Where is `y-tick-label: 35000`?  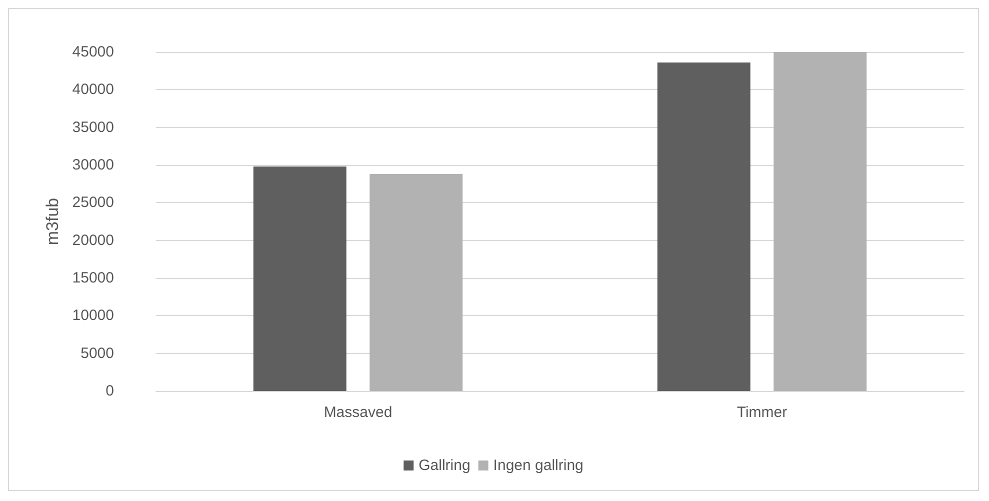 y-tick-label: 35000 is located at coordinates (93, 127).